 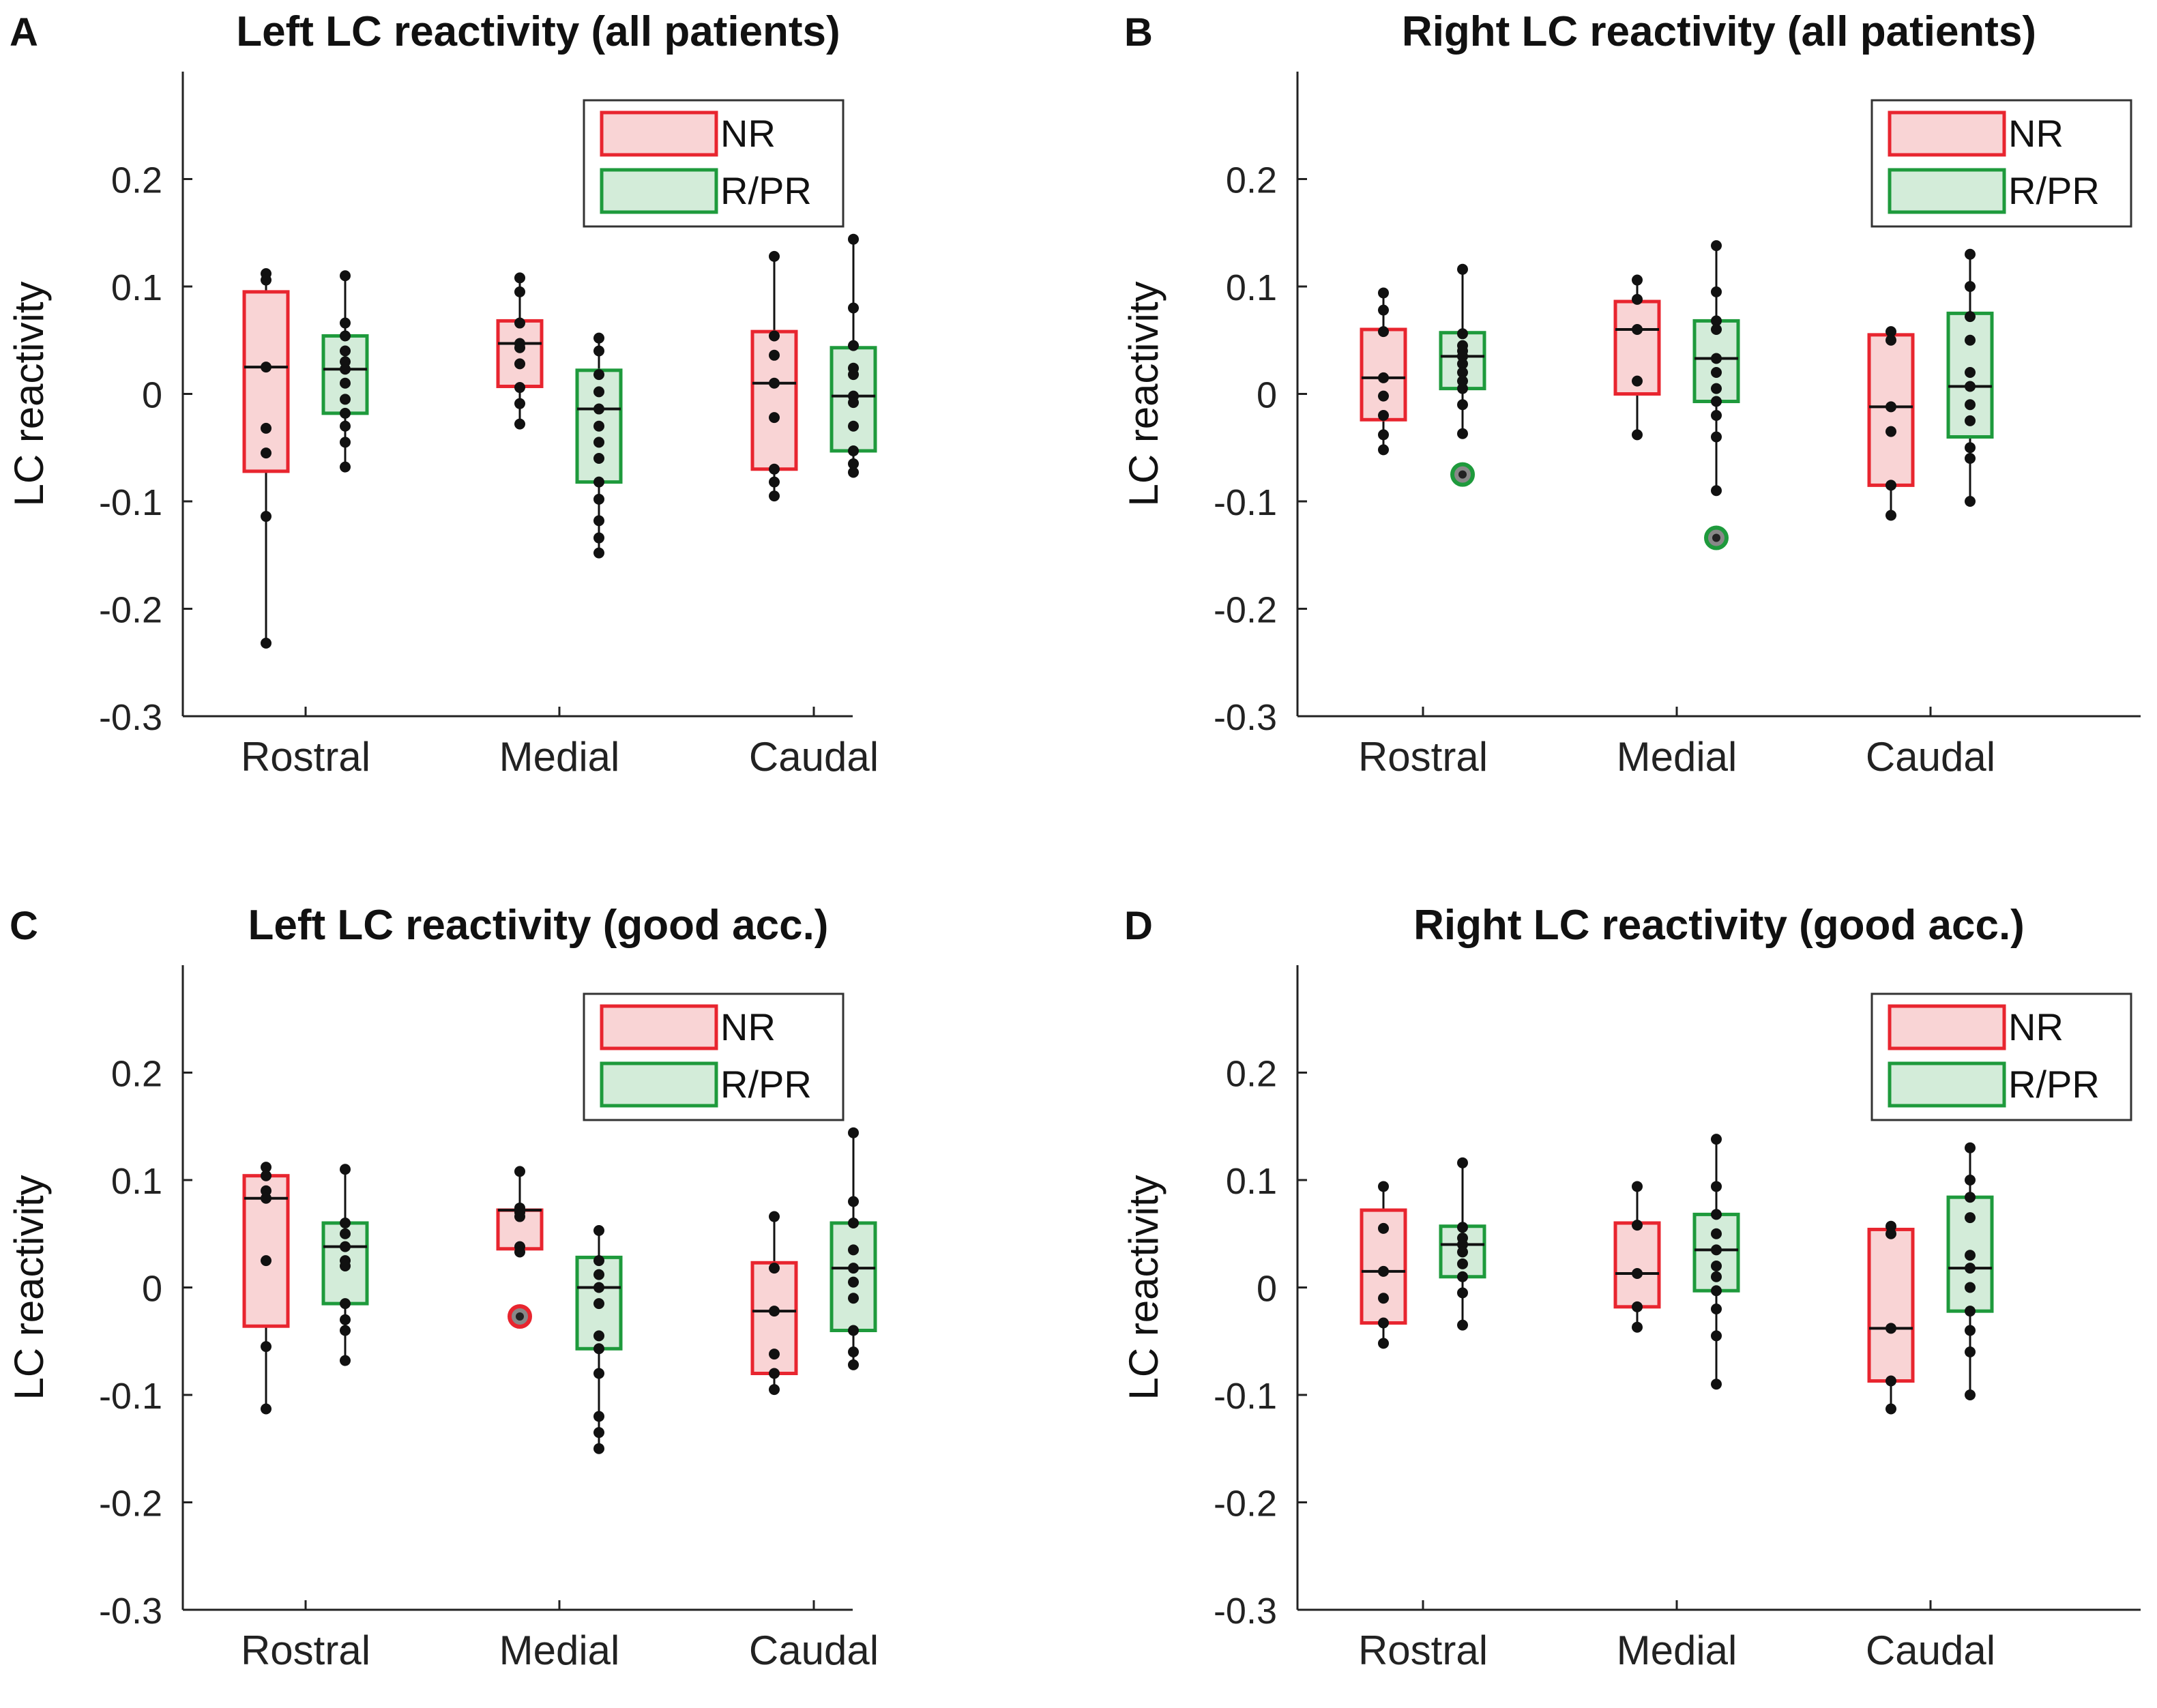 I want to click on y-tick-label: 0, so click(x=152, y=396).